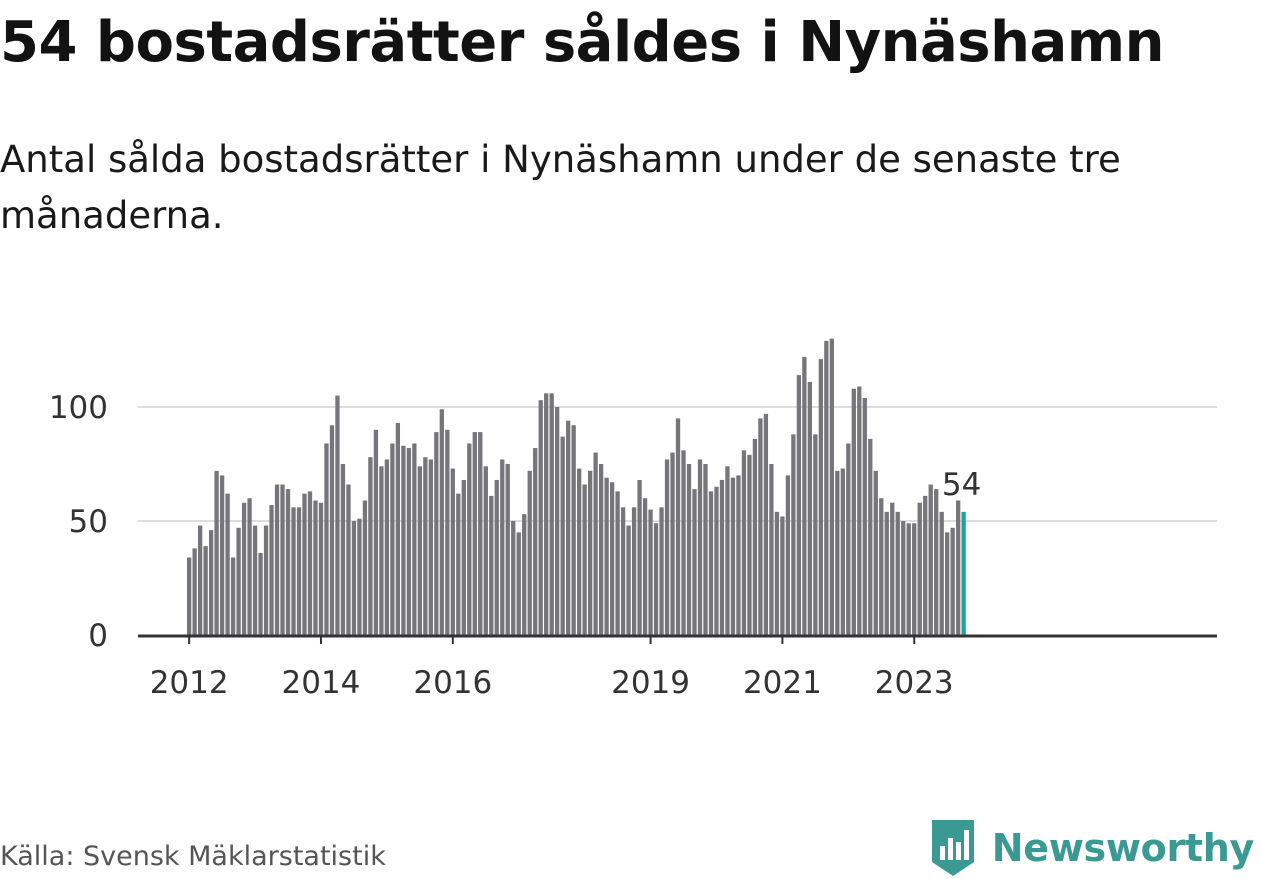 The width and height of the screenshot is (1262, 879). What do you see at coordinates (88, 522) in the screenshot?
I see `y-tick-label: 50` at bounding box center [88, 522].